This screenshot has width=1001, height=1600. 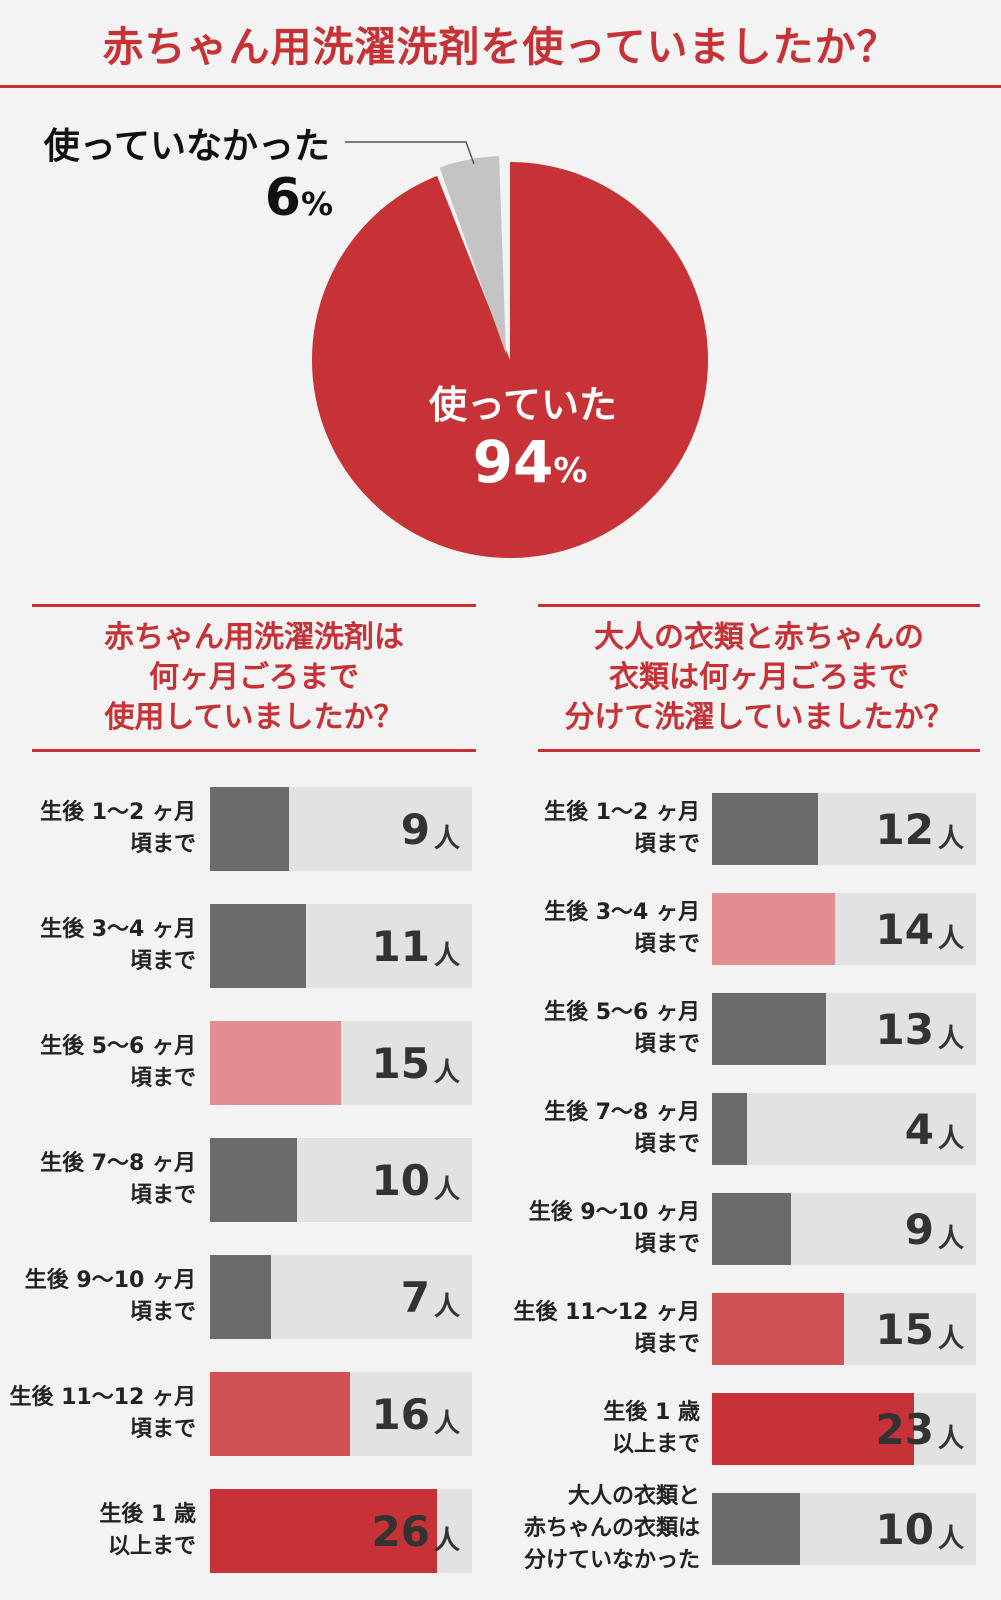 I want to click on pie-label-unused: 使っていなかった, so click(x=187, y=146).